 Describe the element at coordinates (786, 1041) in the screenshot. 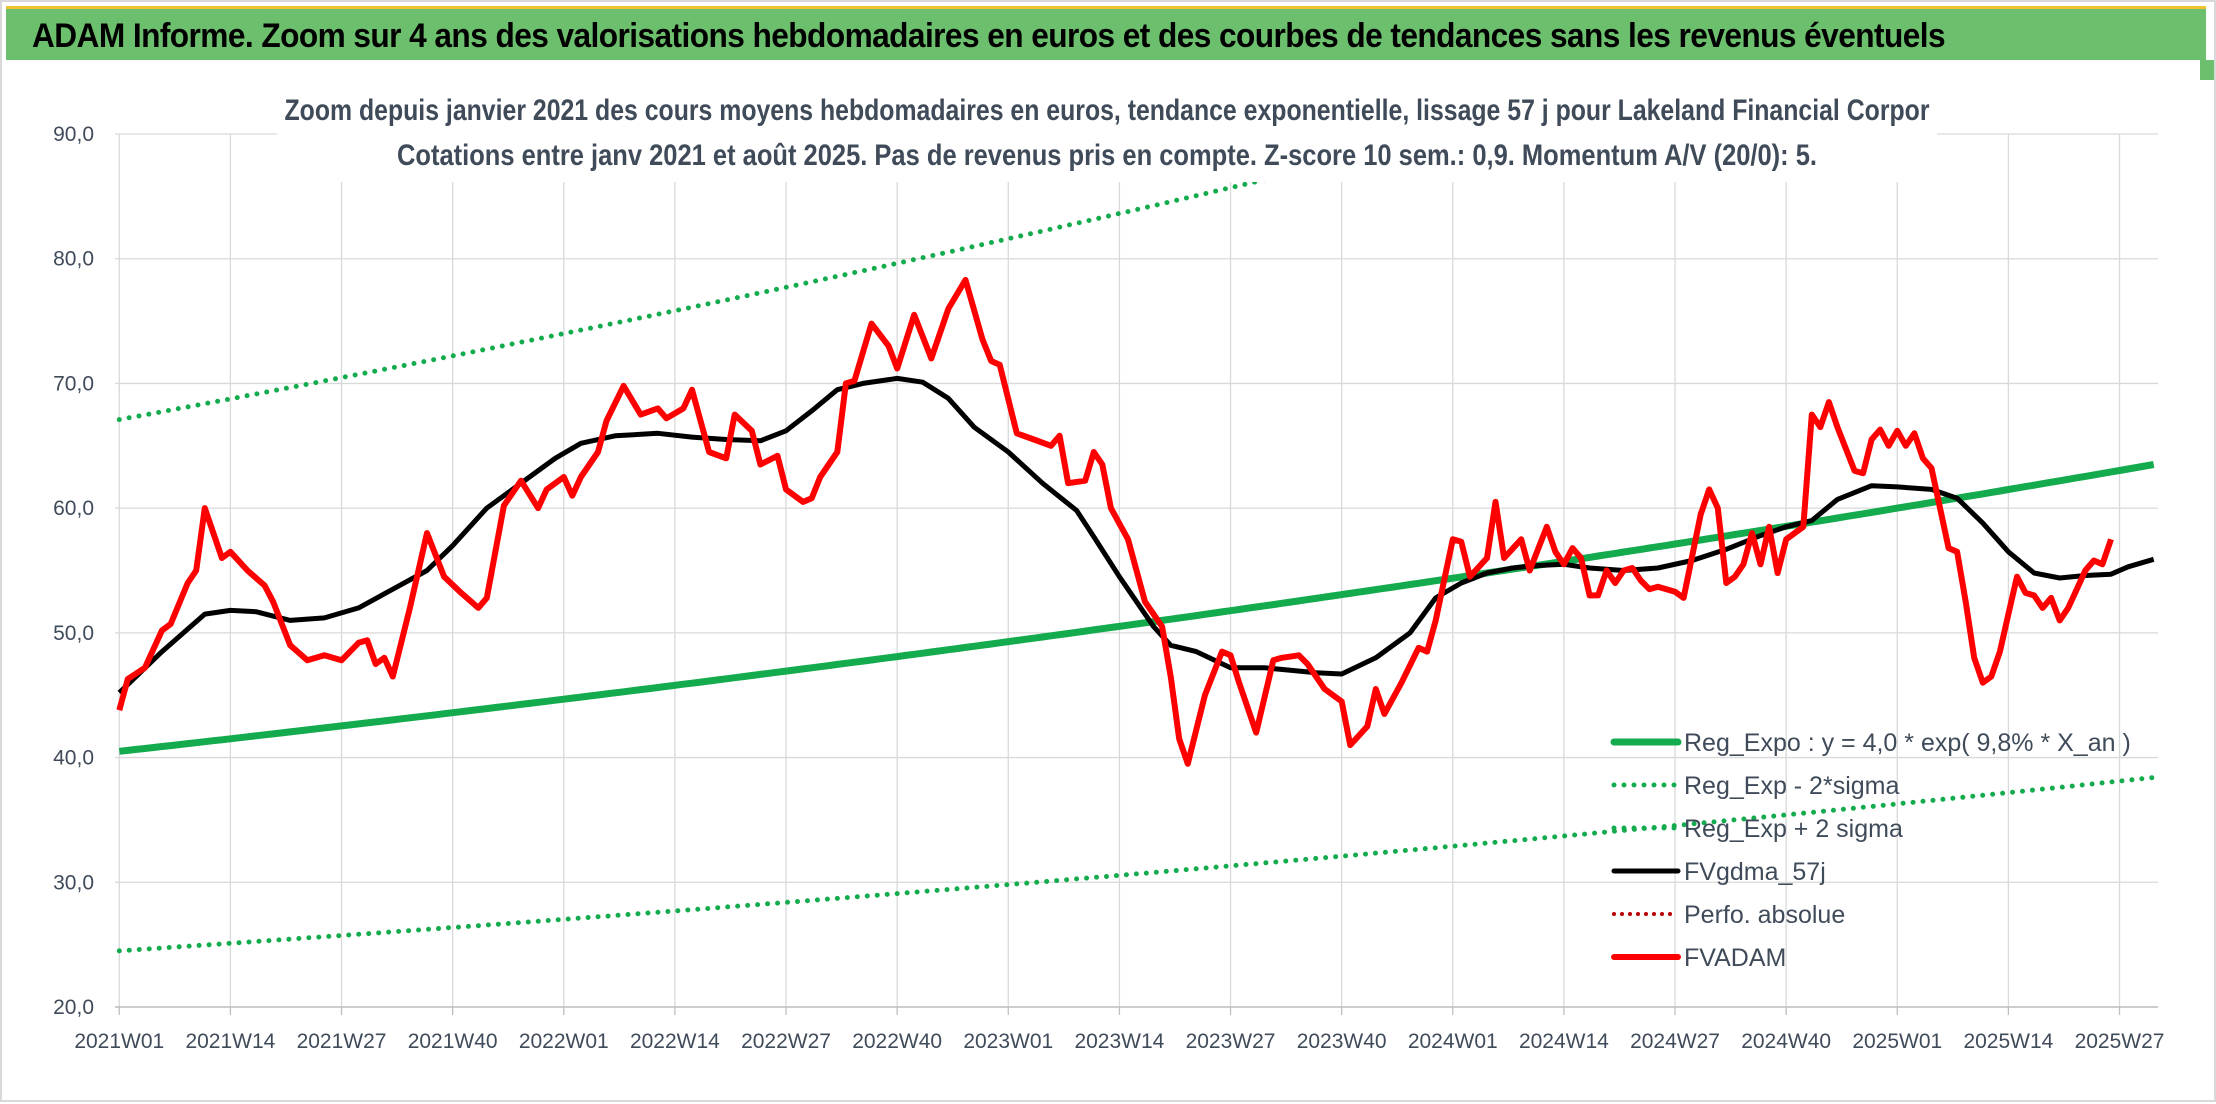

I see `x-tick-label: 2022W27` at that location.